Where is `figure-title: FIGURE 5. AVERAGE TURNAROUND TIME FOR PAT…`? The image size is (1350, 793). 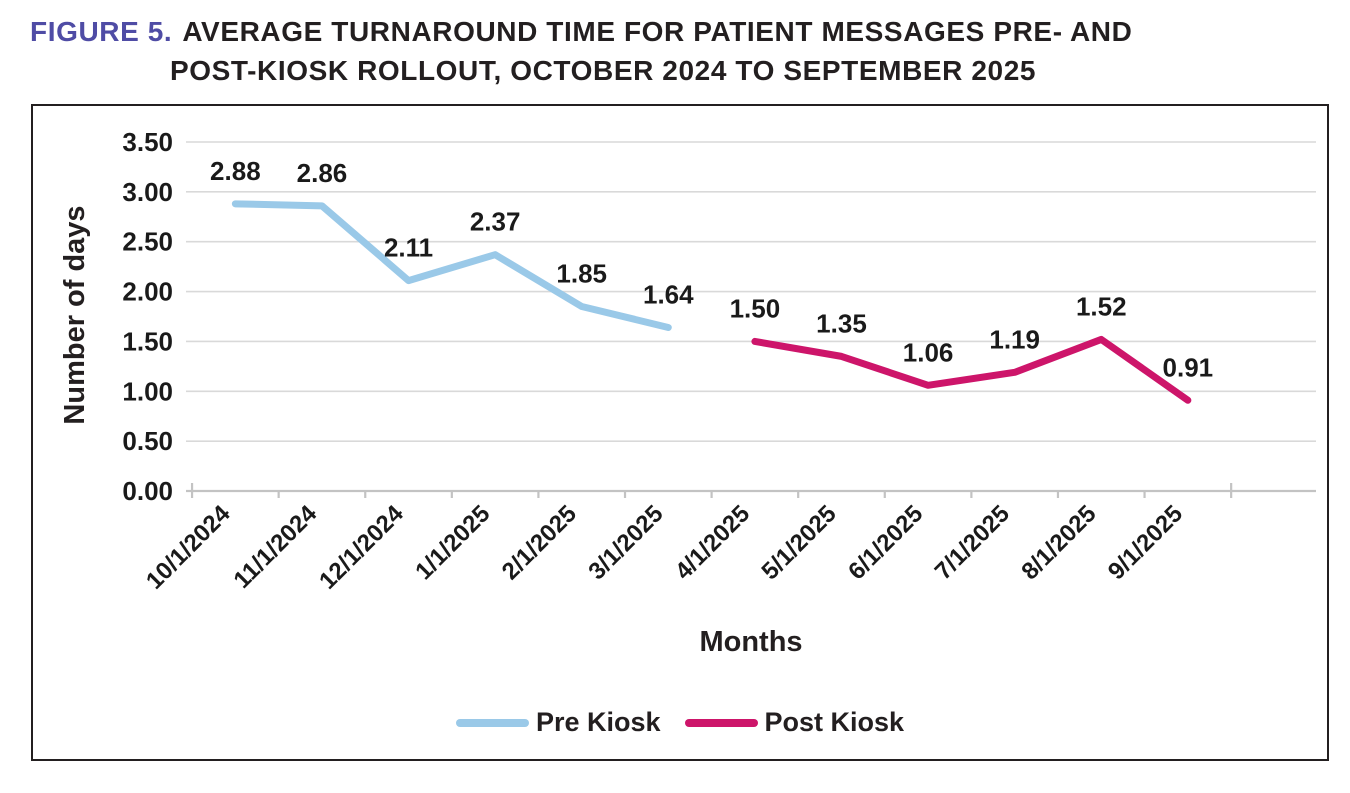
figure-title: FIGURE 5. AVERAGE TURNAROUND TIME FOR PAT… is located at coordinates (581, 51).